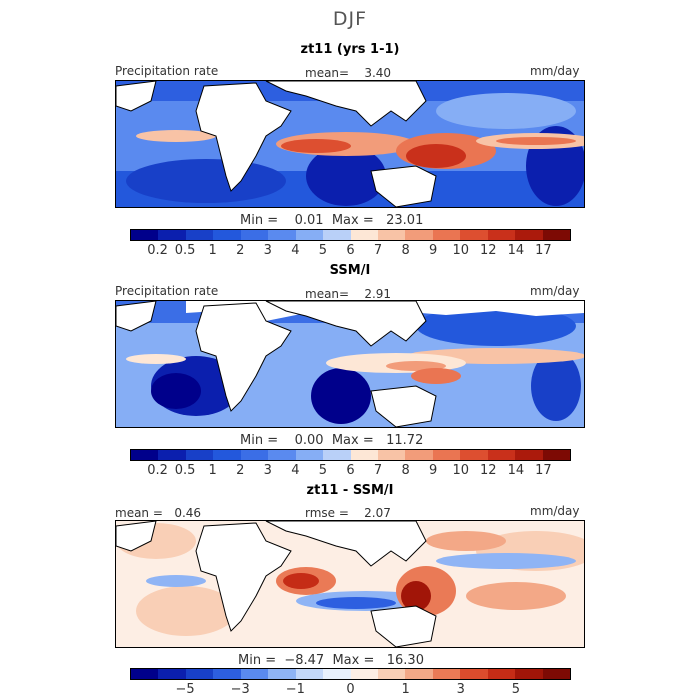 This screenshot has height=700, width=700. Describe the element at coordinates (331, 660) in the screenshot. I see `panel-3-minmax: Min = −8.47 Max = 16.30` at that location.